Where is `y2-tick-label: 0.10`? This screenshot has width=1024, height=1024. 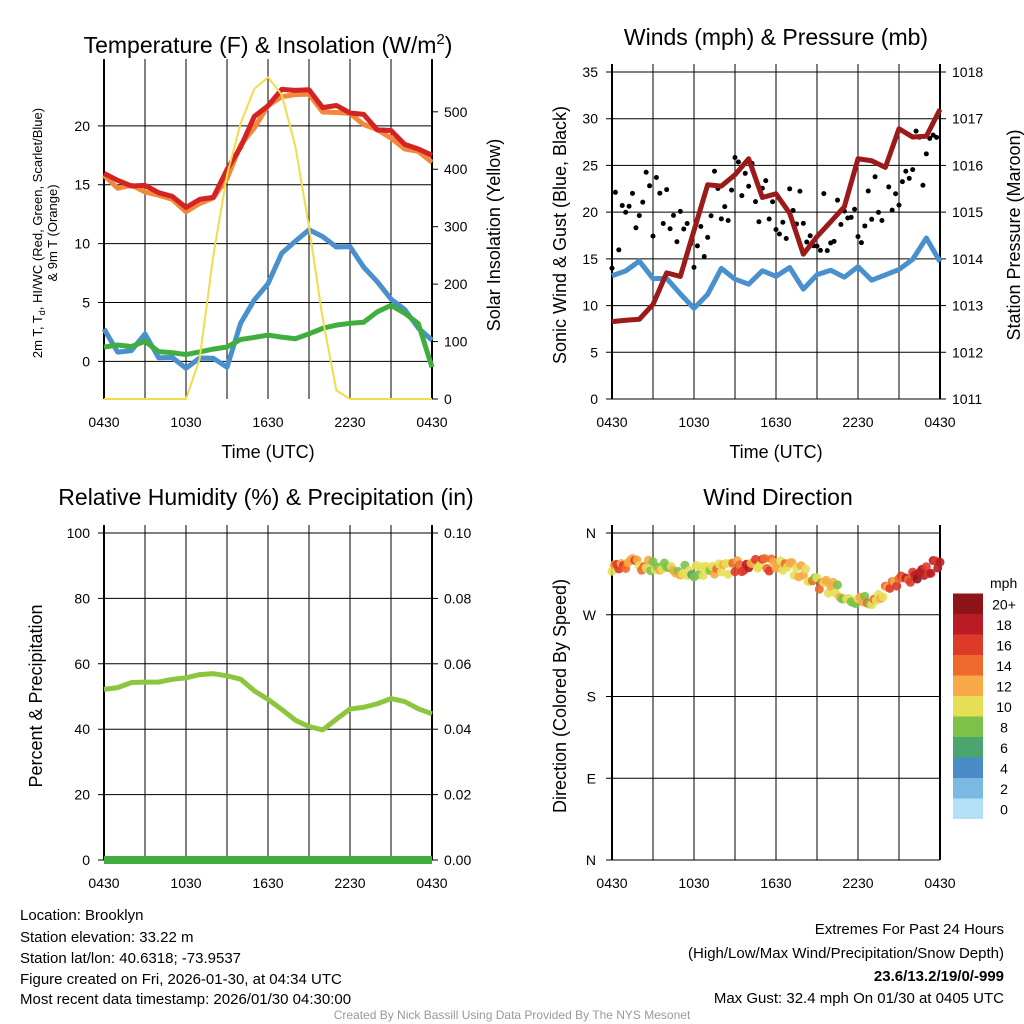
y2-tick-label: 0.10 is located at coordinates (457, 533).